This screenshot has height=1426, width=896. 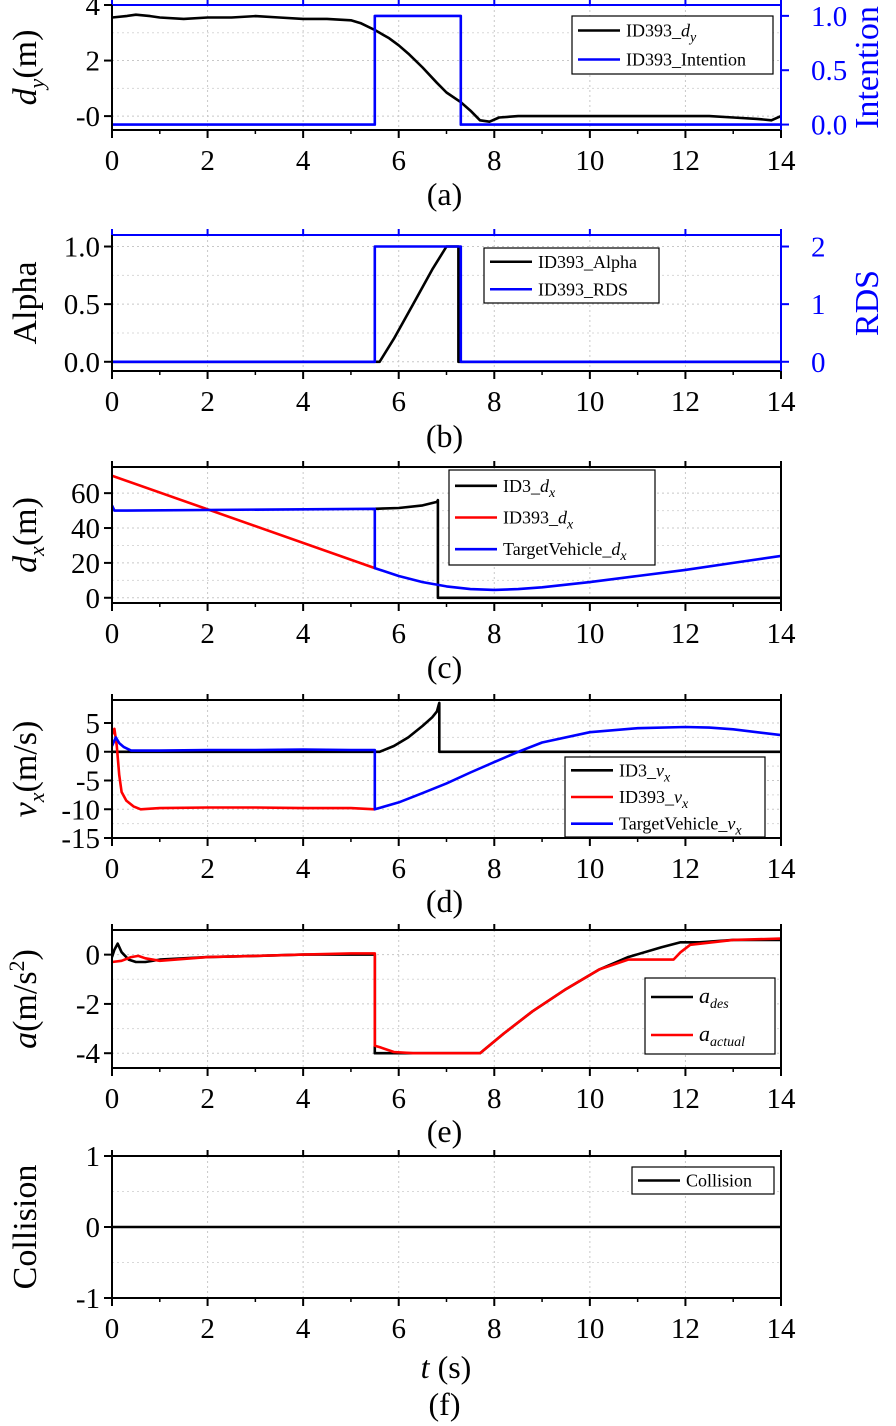 What do you see at coordinates (529, 488) in the screenshot?
I see `legend-label-0: ID3_dx` at bounding box center [529, 488].